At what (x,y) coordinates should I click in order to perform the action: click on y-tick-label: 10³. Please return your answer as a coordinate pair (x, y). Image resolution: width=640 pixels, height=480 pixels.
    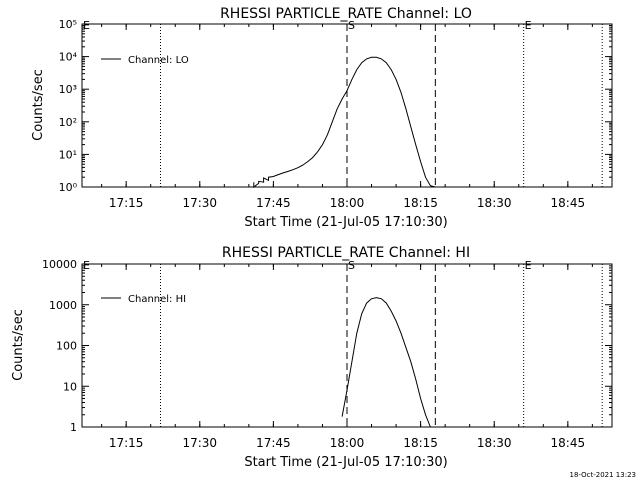
    Looking at the image, I should click on (68, 89).